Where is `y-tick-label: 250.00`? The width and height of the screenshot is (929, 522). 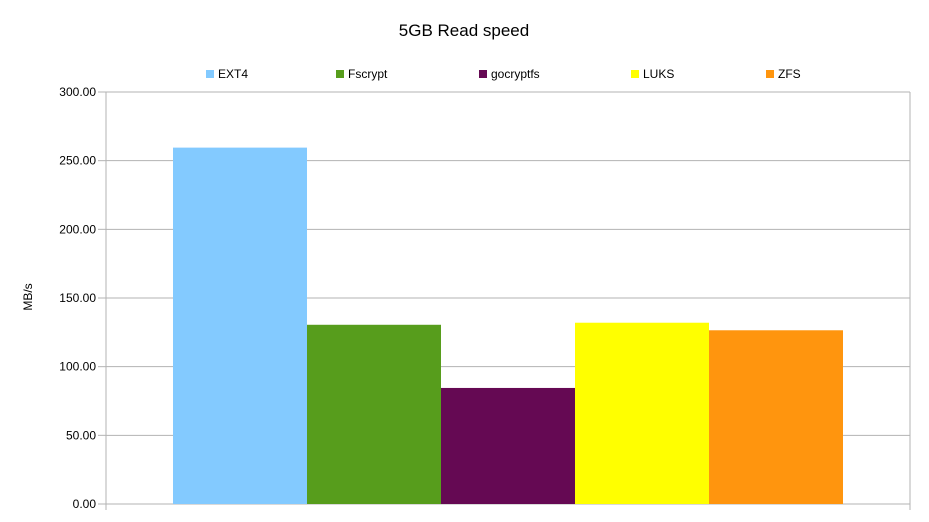
y-tick-label: 250.00 is located at coordinates (77, 161).